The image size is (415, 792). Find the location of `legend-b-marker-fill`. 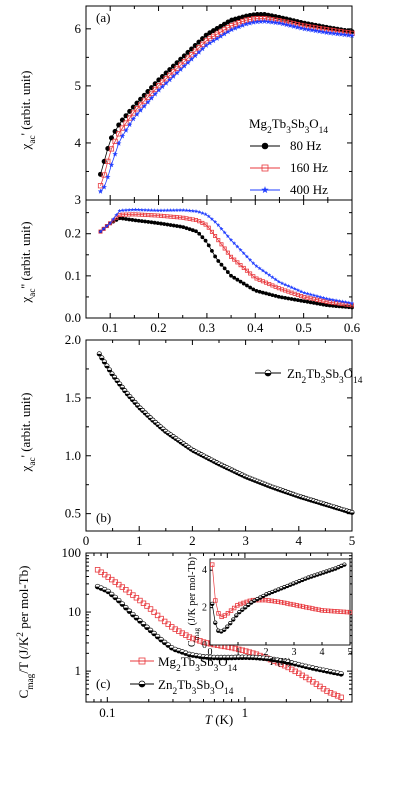

legend-b-marker-fill is located at coordinates (268, 374).